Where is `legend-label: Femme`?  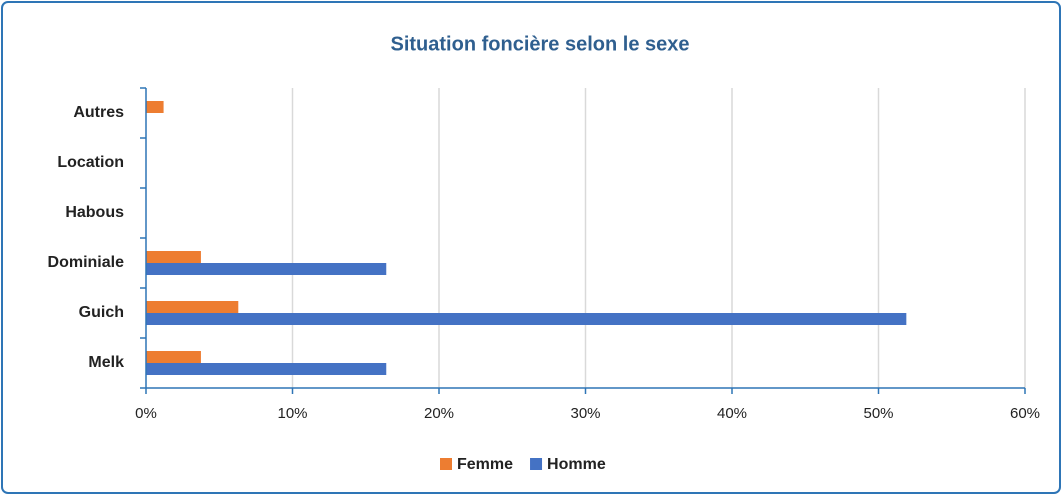
legend-label: Femme is located at coordinates (485, 464).